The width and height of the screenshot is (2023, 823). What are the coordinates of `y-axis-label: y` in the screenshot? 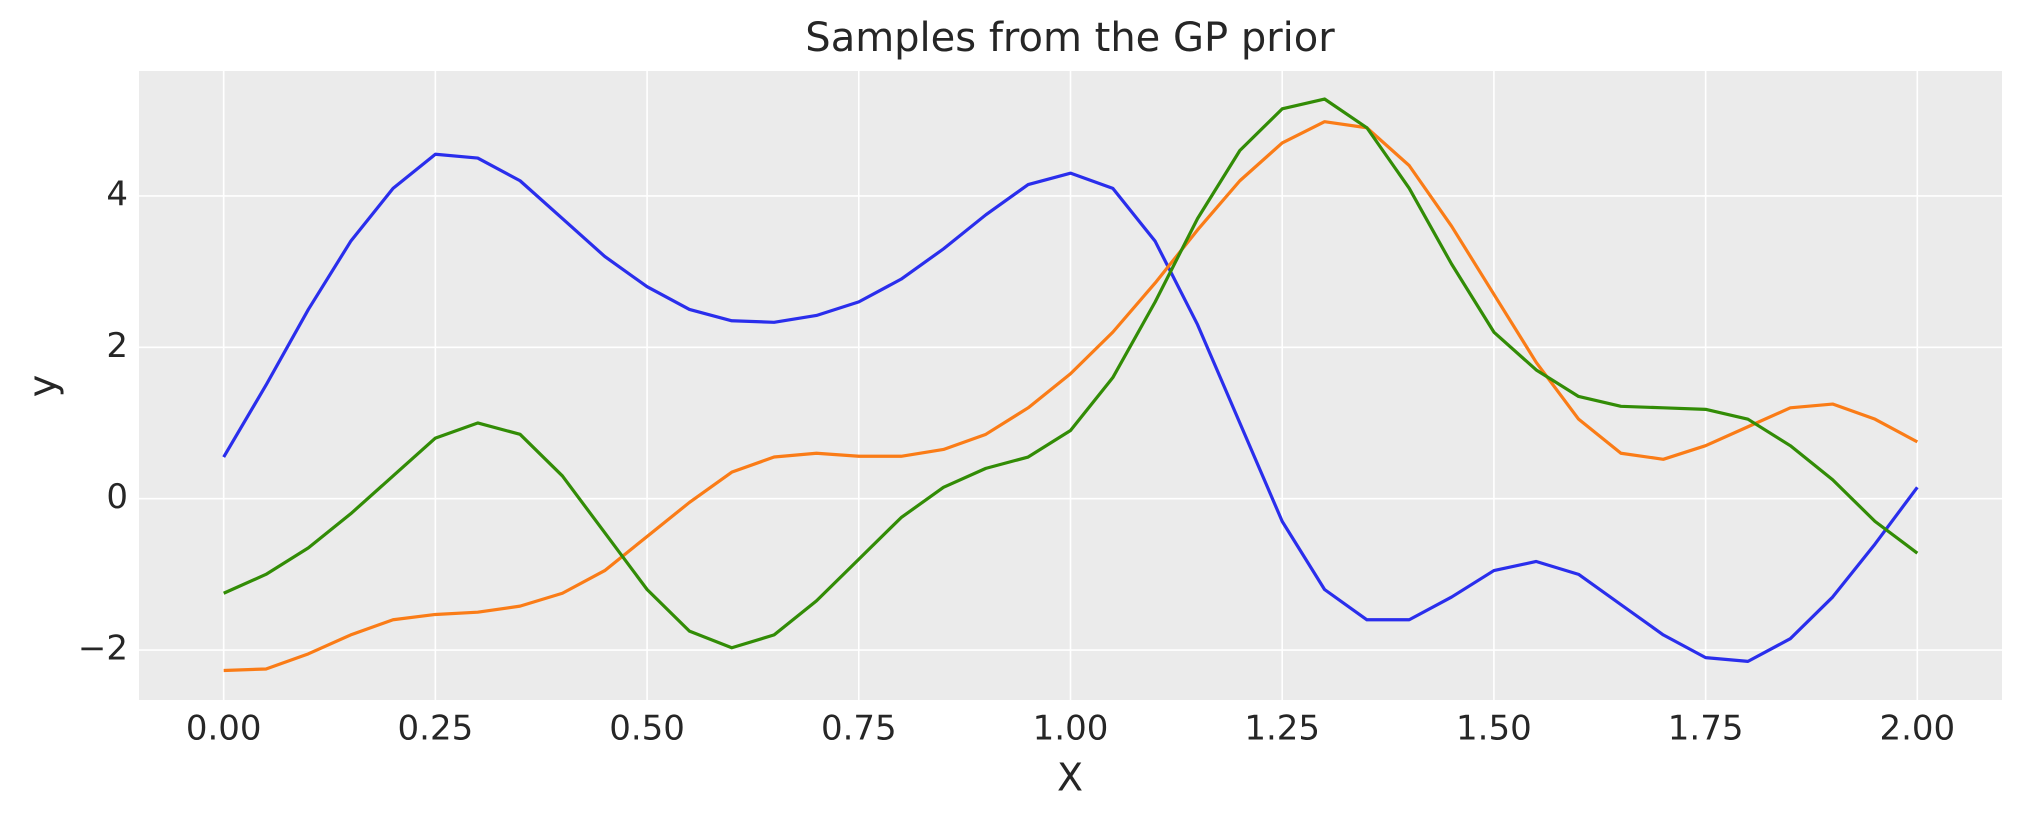 It's located at (43, 386).